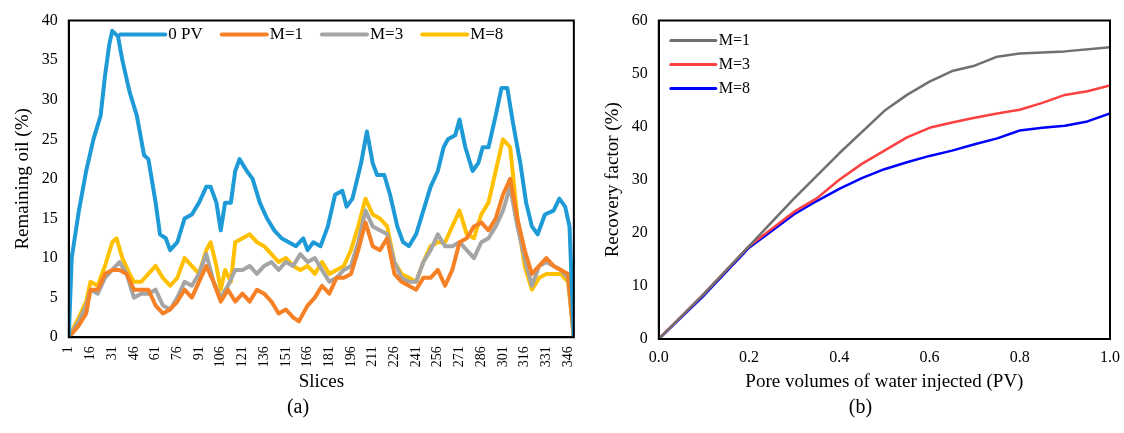 This screenshot has width=1124, height=433. I want to click on y-axis-title: Recovery factor (%), so click(612, 180).